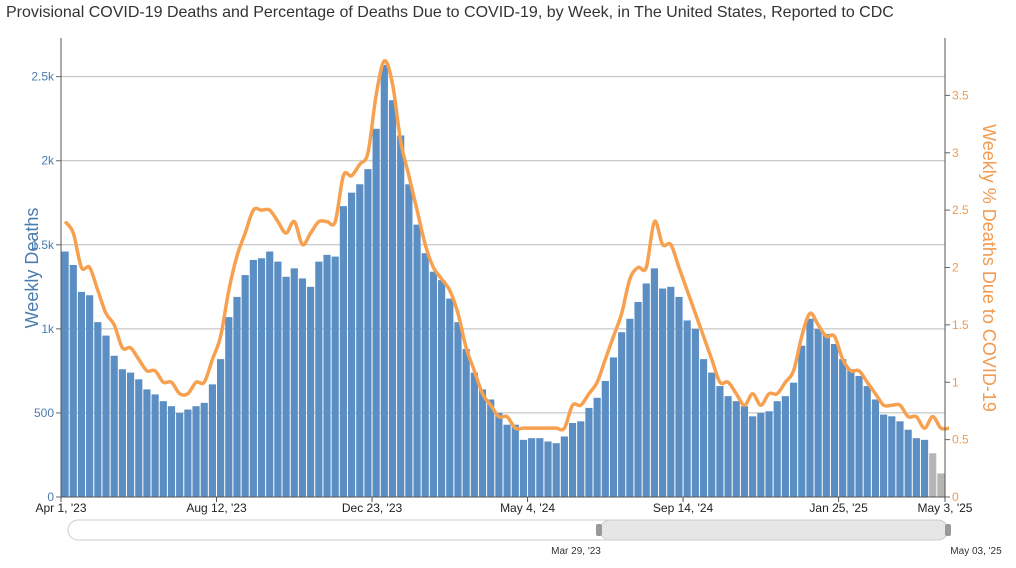 This screenshot has height=568, width=1016. What do you see at coordinates (774, 530) in the screenshot?
I see `navigator-selection` at bounding box center [774, 530].